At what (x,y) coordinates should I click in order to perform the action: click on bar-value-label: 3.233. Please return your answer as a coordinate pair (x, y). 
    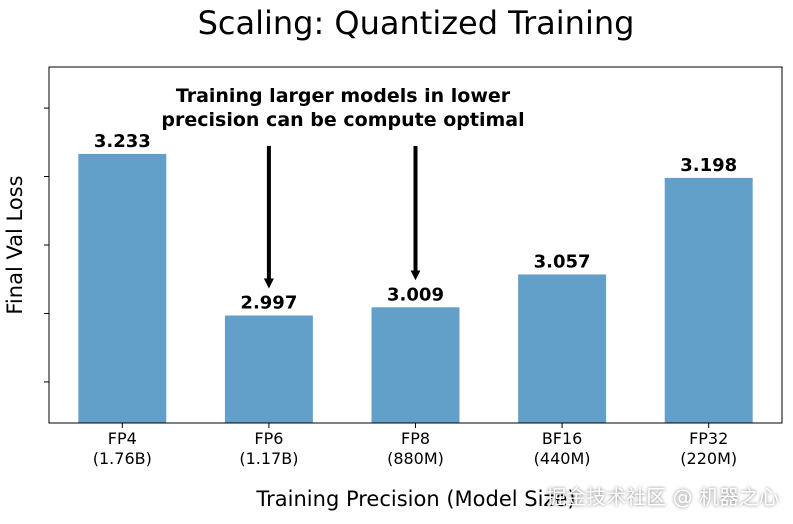
    Looking at the image, I should click on (122, 141).